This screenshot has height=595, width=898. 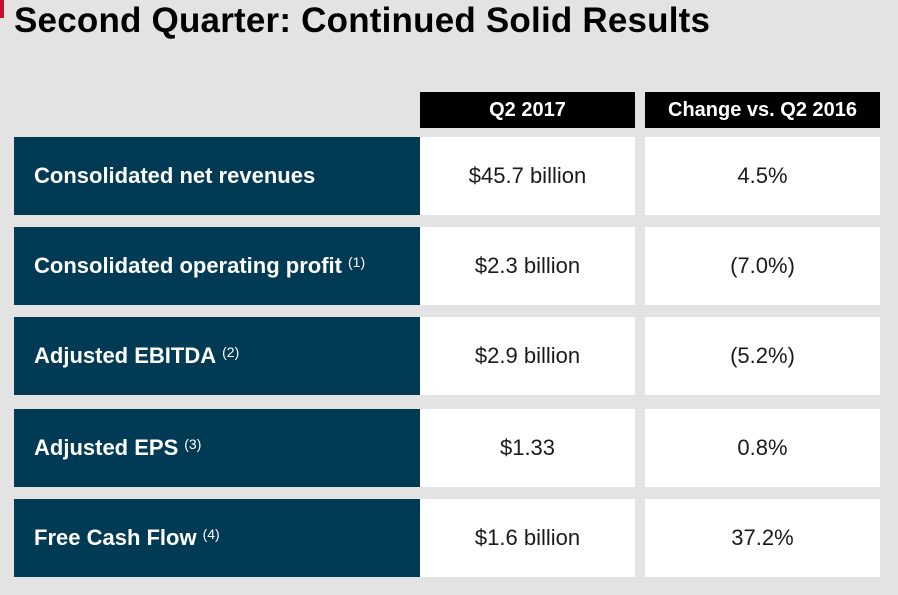 What do you see at coordinates (115, 537) in the screenshot?
I see `row-label: Free Cash Flow` at bounding box center [115, 537].